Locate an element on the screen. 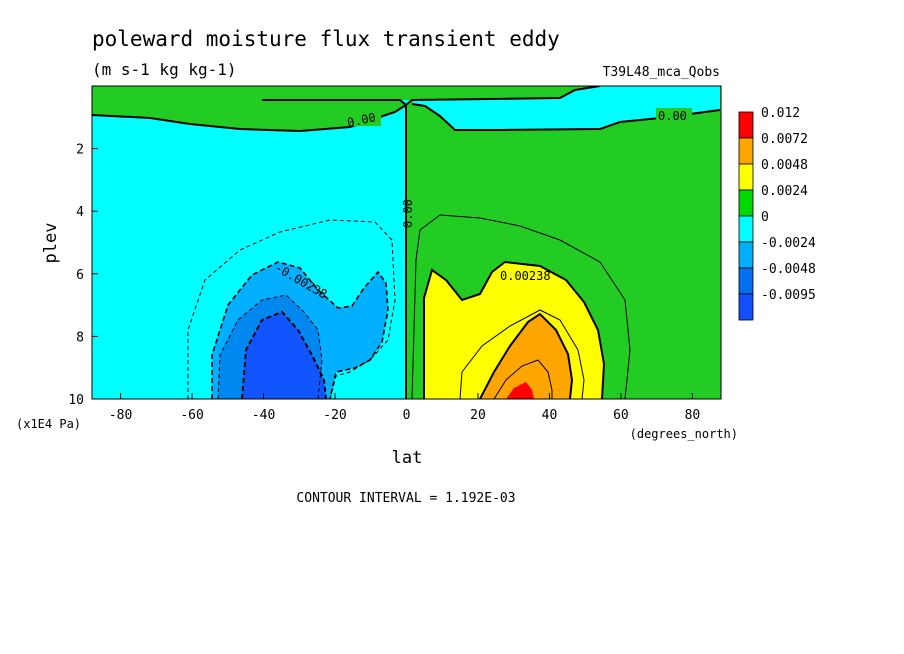  x-tick-label: 0 is located at coordinates (407, 415).